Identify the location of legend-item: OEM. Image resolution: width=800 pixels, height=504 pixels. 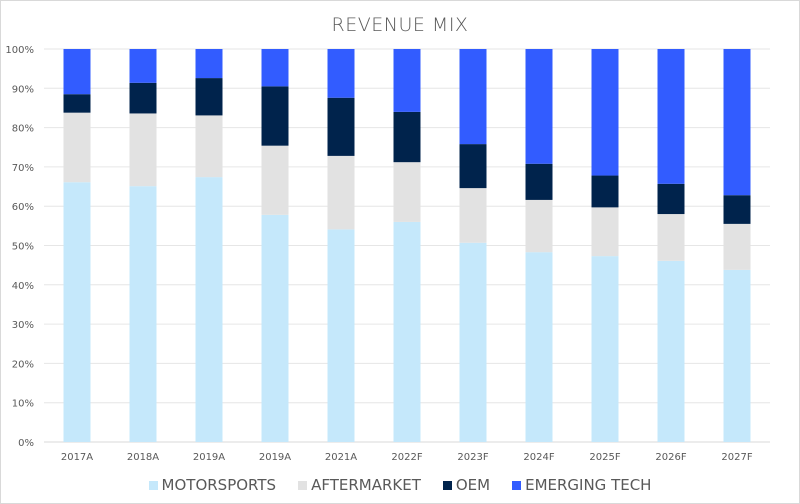
(466, 485).